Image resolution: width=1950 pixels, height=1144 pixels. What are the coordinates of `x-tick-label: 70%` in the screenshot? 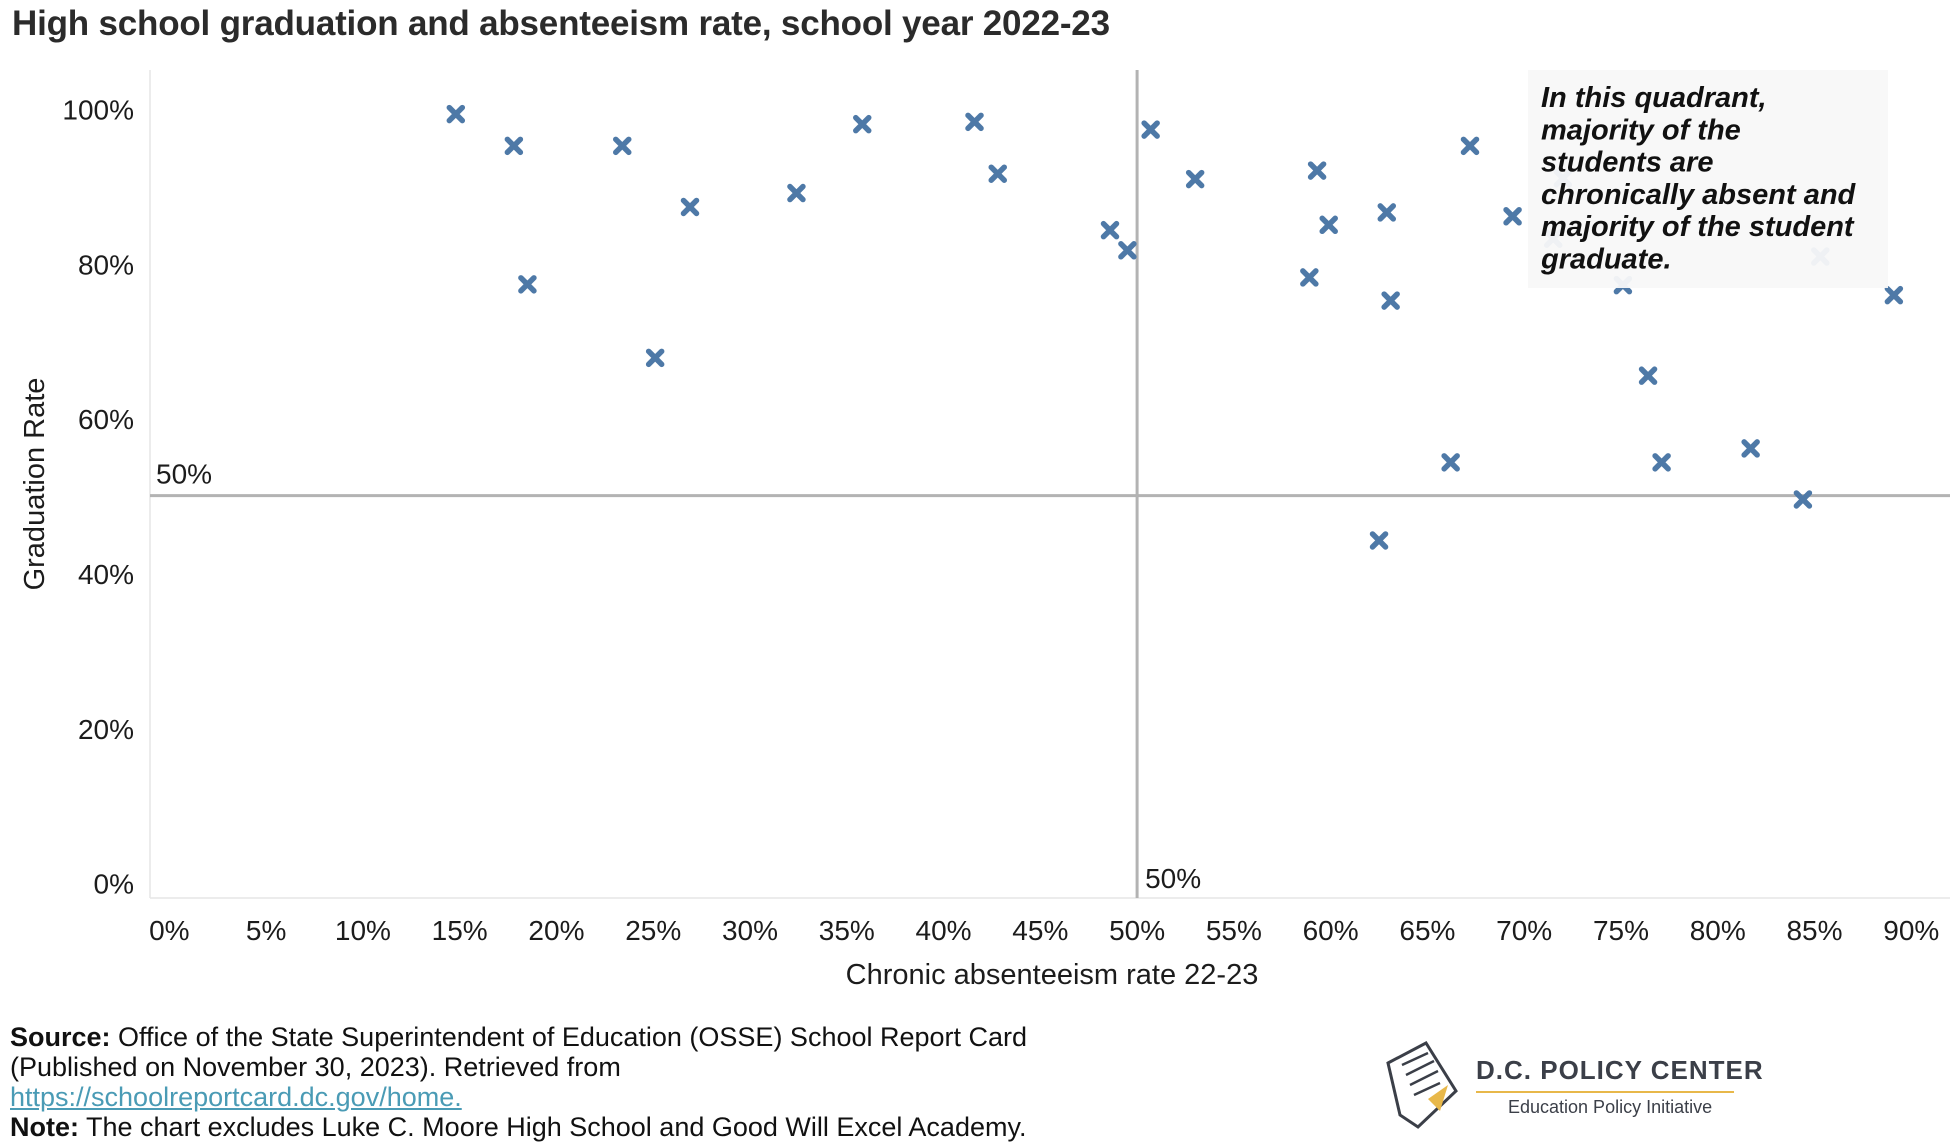 It's located at (1524, 930).